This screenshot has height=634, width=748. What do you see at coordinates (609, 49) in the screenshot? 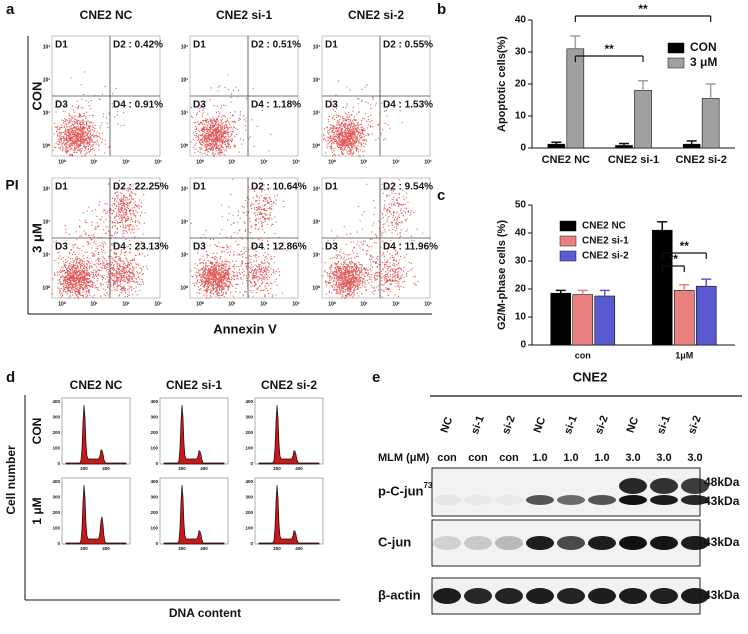
I see `significance: **` at bounding box center [609, 49].